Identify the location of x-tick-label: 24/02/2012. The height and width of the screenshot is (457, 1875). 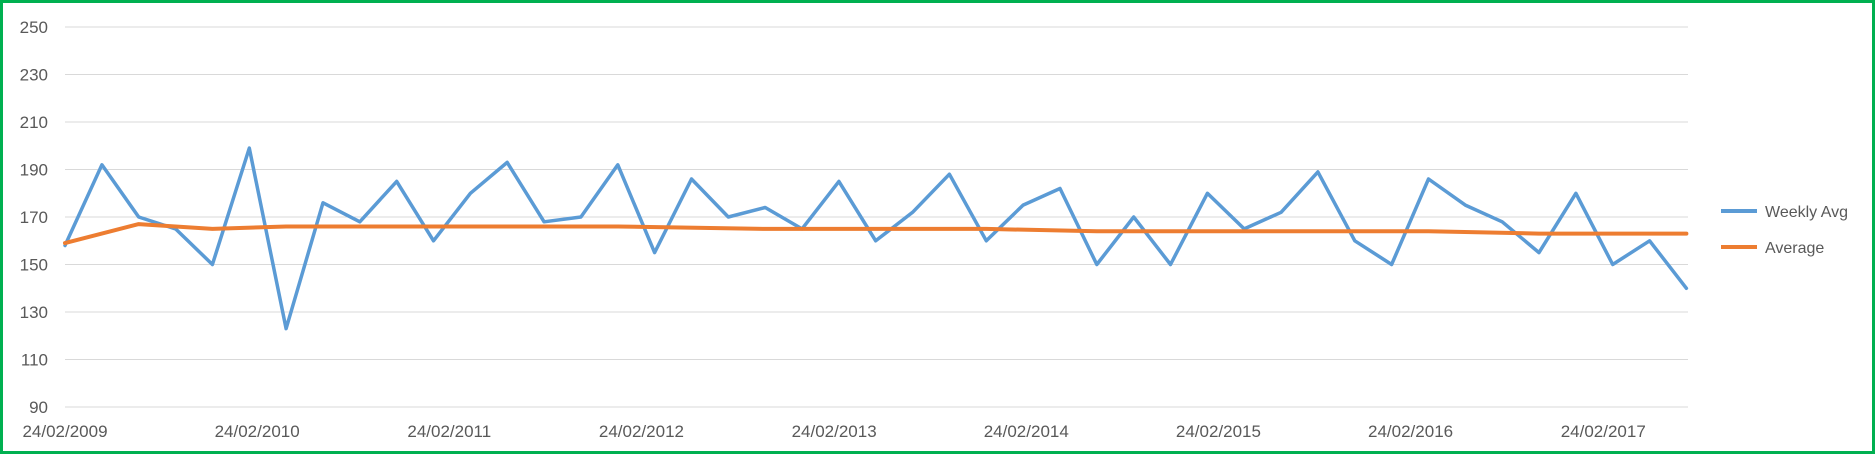
(641, 431).